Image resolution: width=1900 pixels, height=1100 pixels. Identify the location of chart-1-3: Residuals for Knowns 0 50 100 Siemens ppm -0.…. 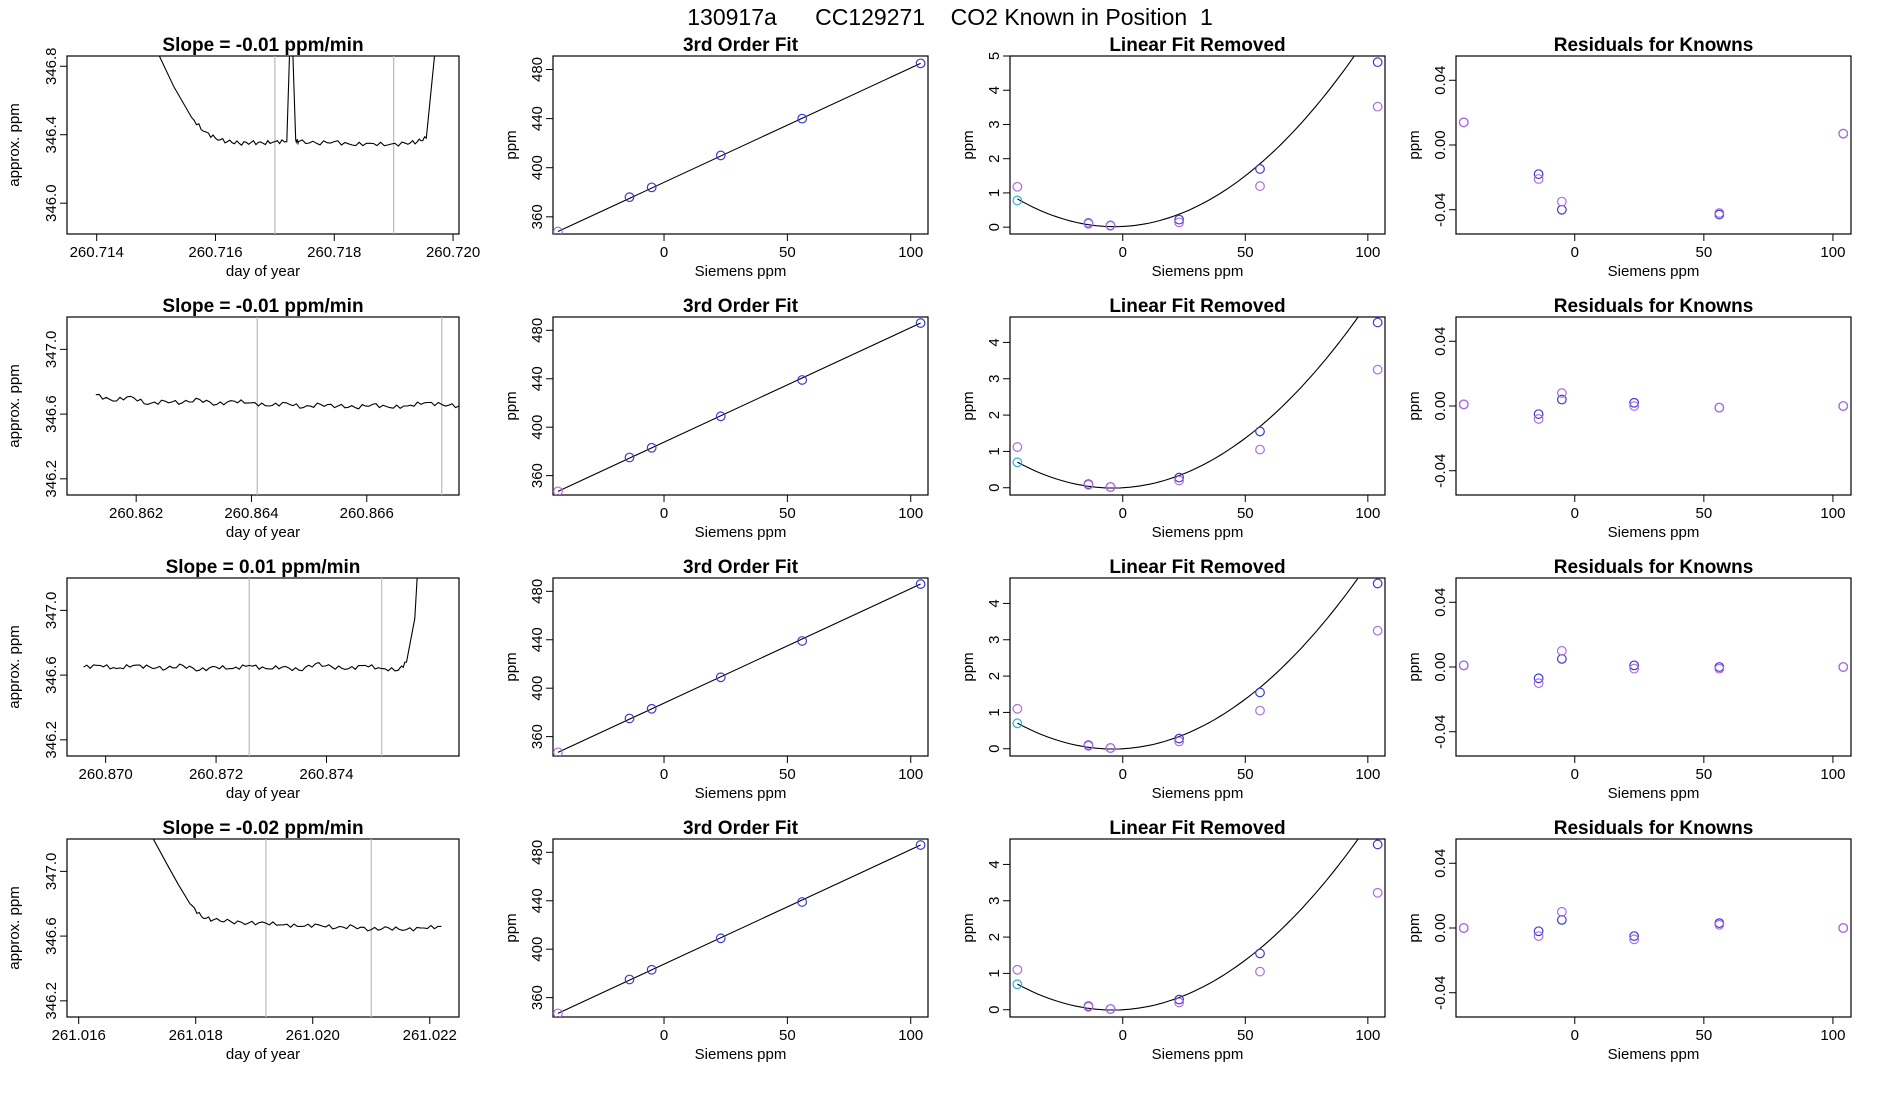
(1629, 418).